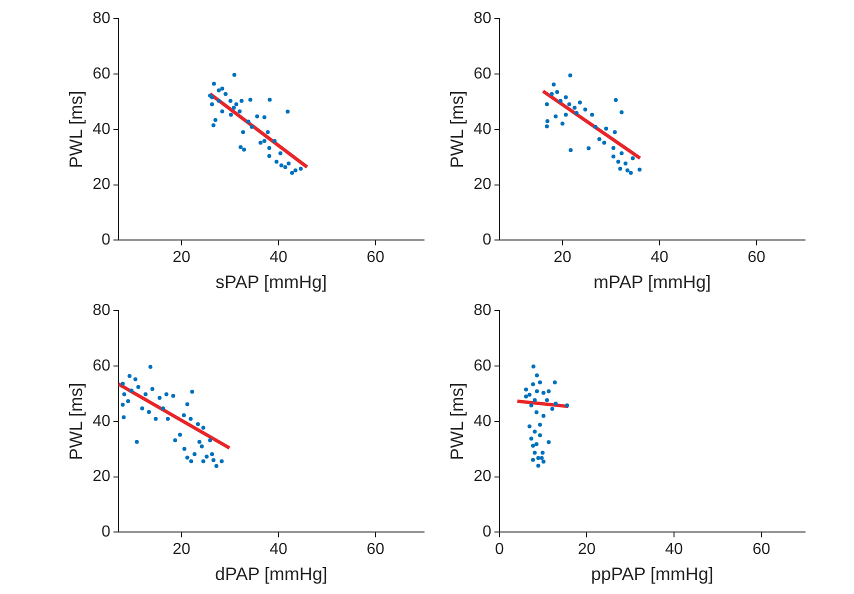 This screenshot has width=854, height=594. Describe the element at coordinates (499, 549) in the screenshot. I see `x-tick-label: 0` at that location.